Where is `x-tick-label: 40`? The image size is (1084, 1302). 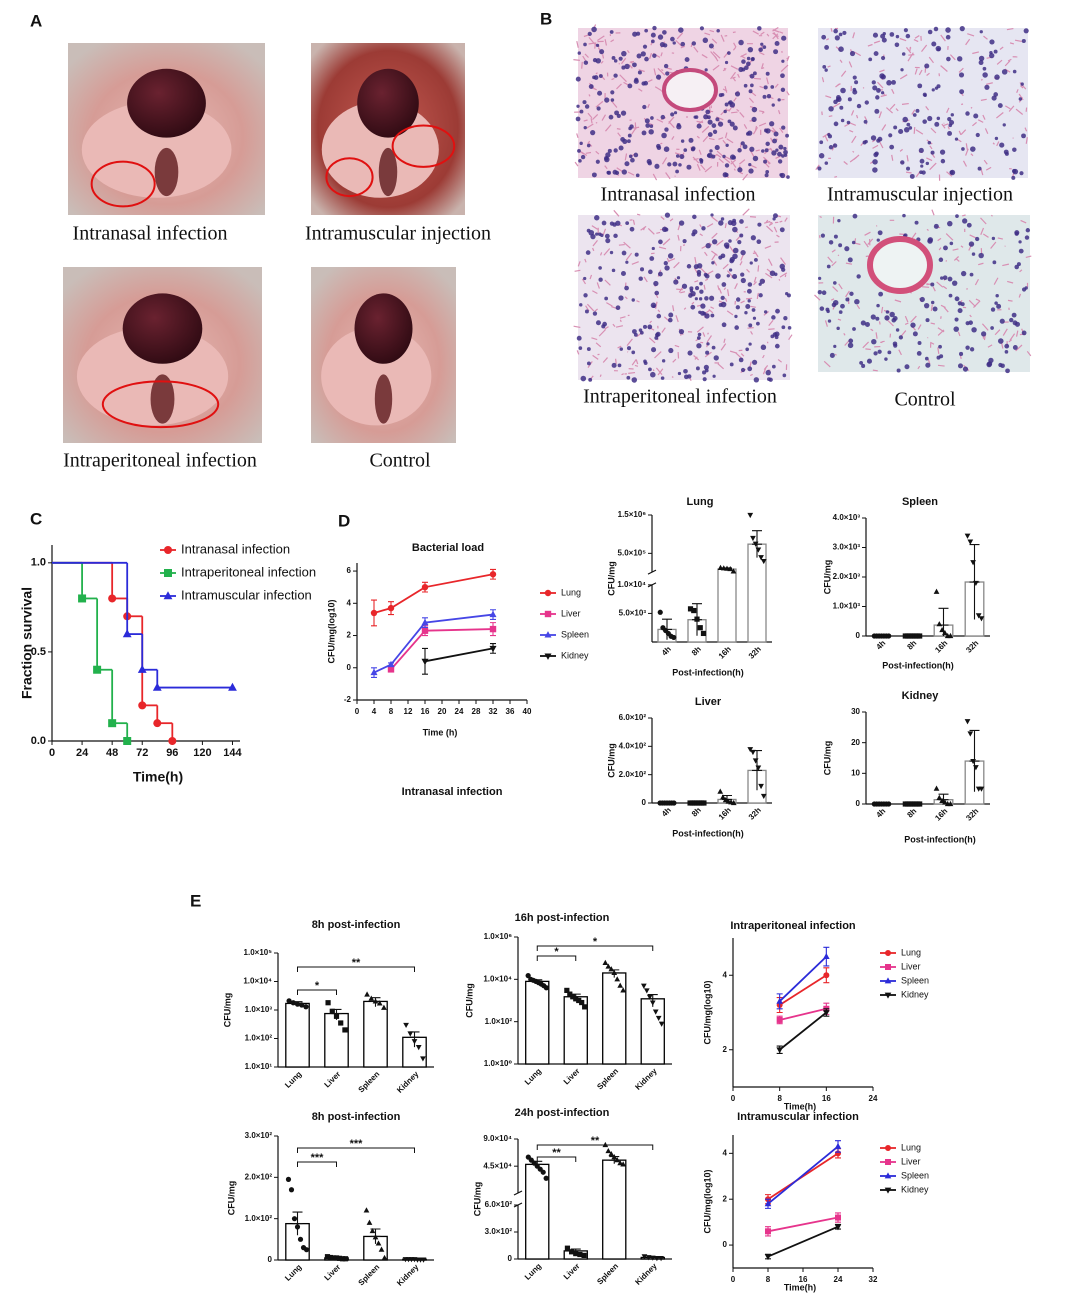 x-tick-label: 40 is located at coordinates (527, 711).